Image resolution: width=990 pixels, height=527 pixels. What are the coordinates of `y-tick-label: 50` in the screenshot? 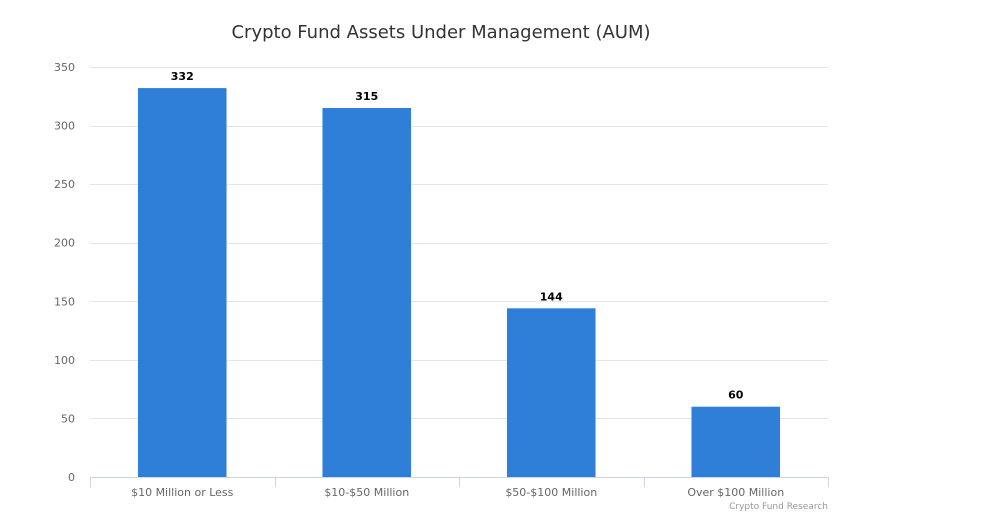 It's located at (68, 418).